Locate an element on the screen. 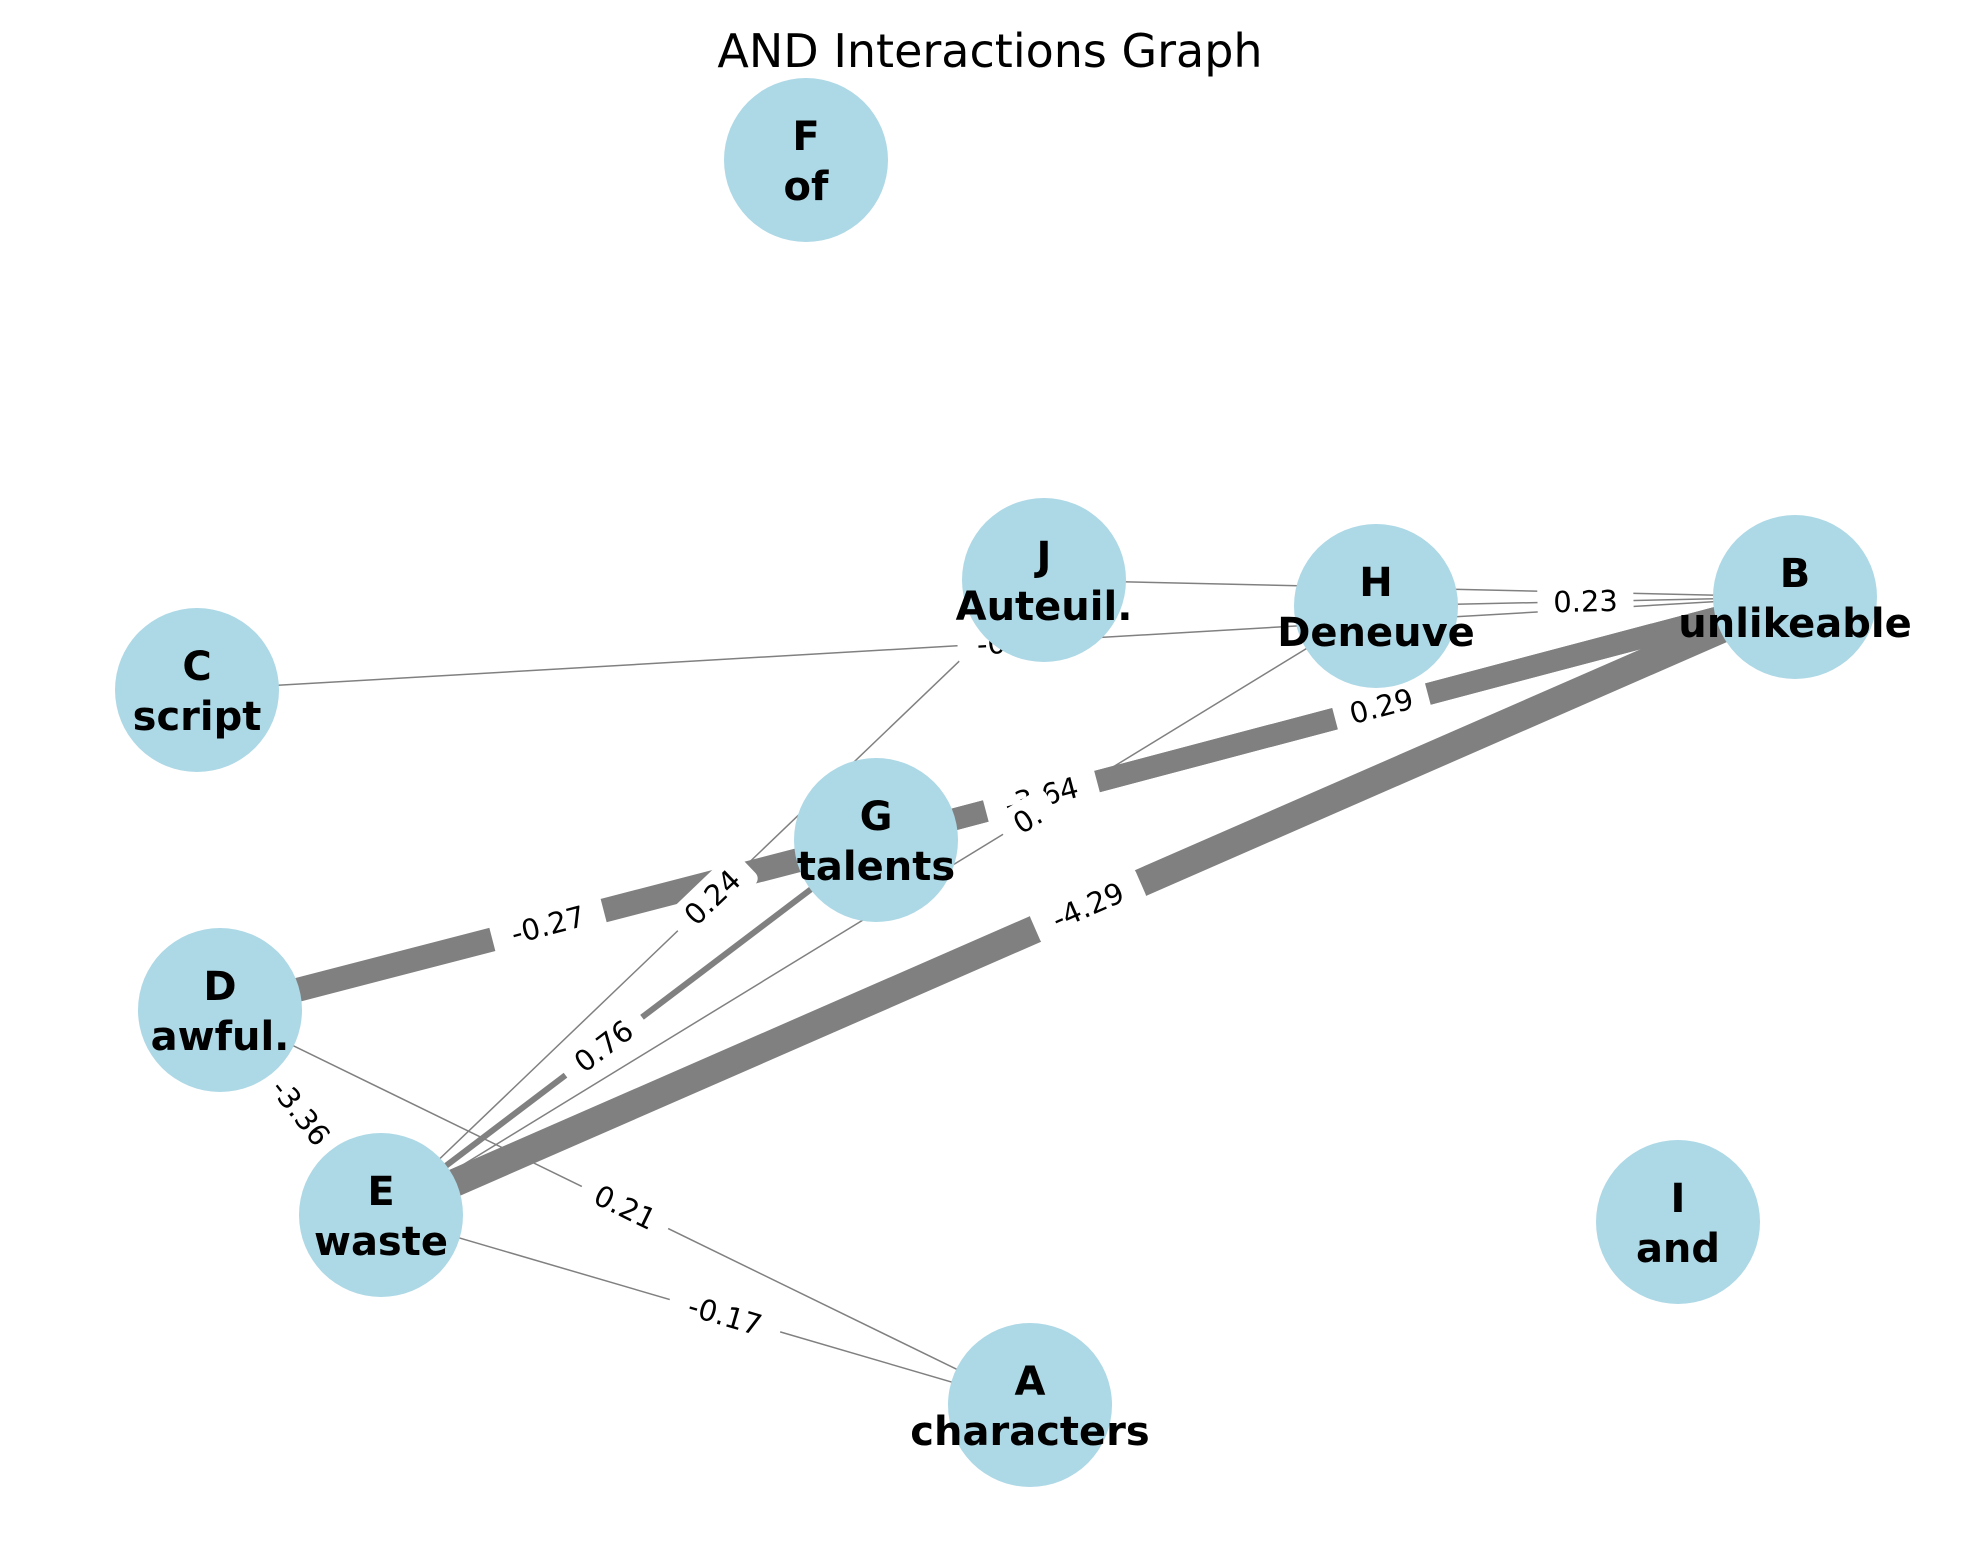 This screenshot has width=1980, height=1563. edge-label-group: 0.76 is located at coordinates (603, 1046).